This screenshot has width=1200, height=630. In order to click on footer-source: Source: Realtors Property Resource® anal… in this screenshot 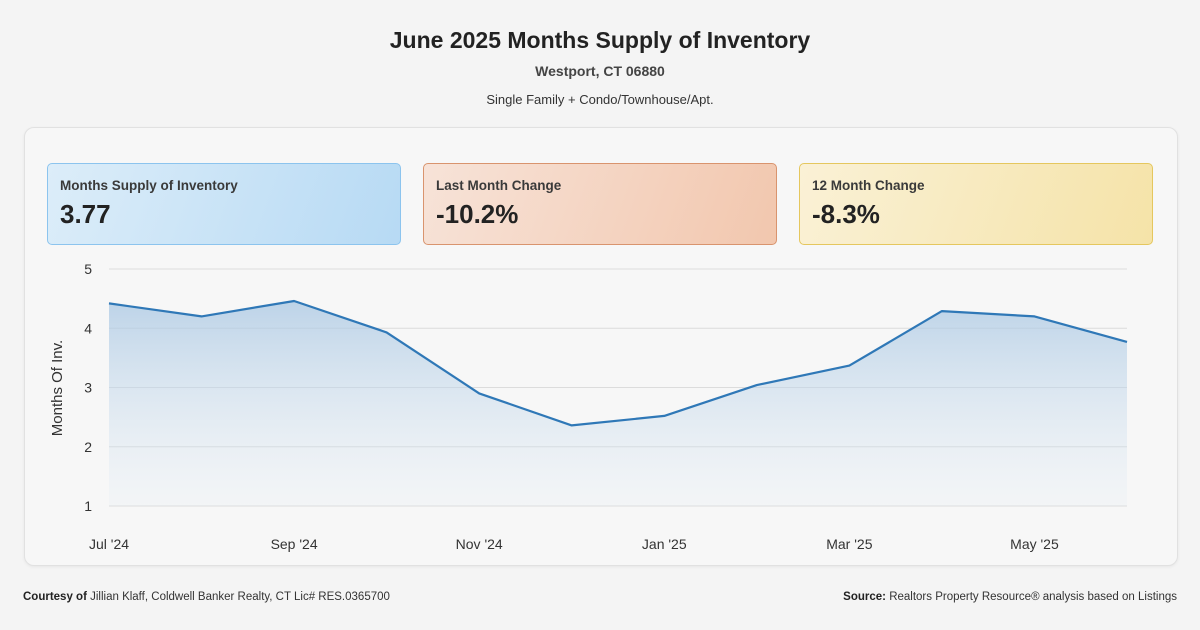, I will do `click(1010, 597)`.